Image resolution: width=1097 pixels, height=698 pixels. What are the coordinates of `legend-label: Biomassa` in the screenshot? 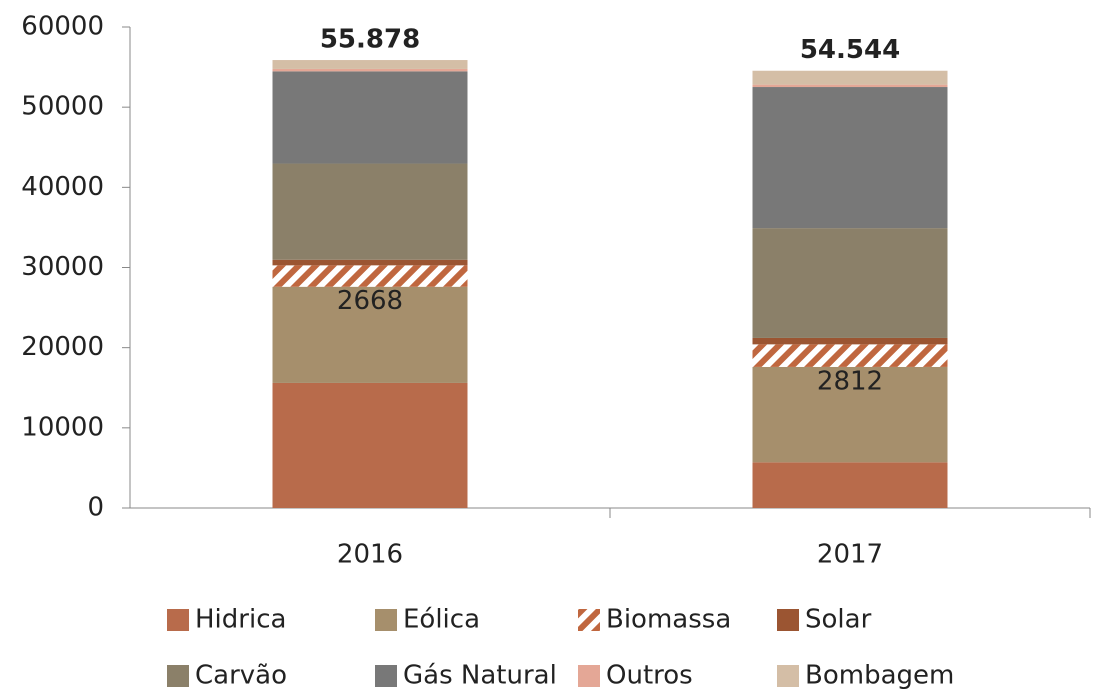 It's located at (668, 620).